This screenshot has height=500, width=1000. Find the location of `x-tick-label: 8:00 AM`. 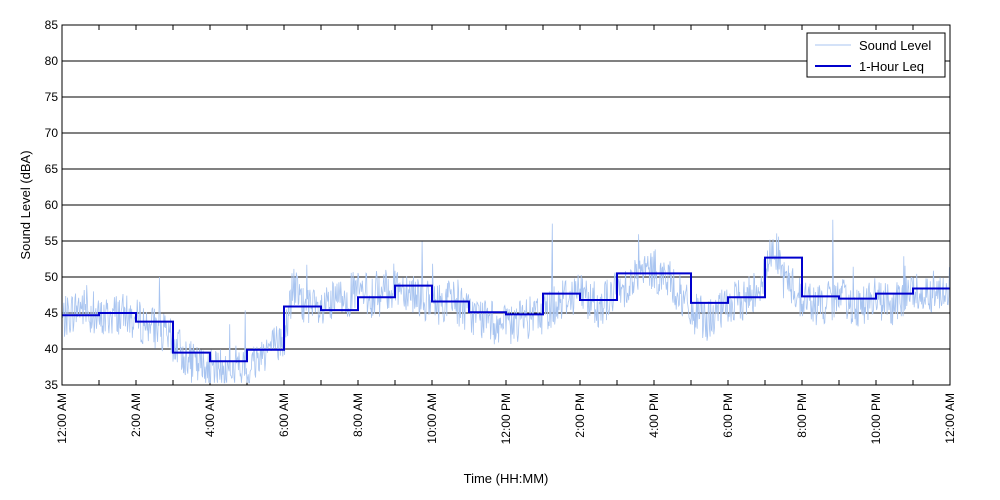

x-tick-label: 8:00 AM is located at coordinates (358, 415).